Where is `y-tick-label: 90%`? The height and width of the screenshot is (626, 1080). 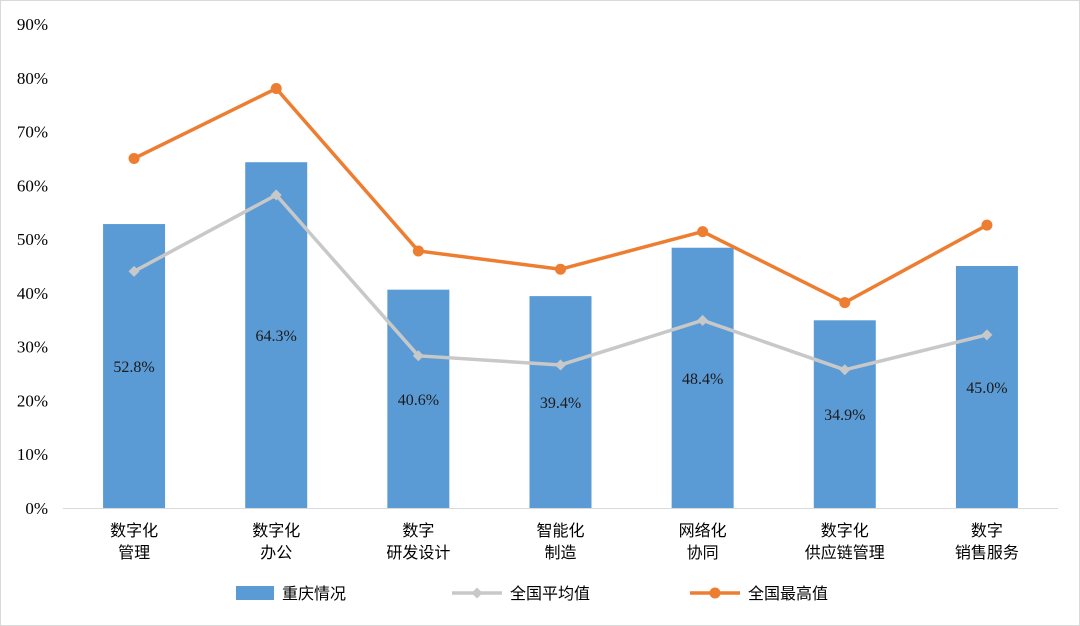 y-tick-label: 90% is located at coordinates (32, 24).